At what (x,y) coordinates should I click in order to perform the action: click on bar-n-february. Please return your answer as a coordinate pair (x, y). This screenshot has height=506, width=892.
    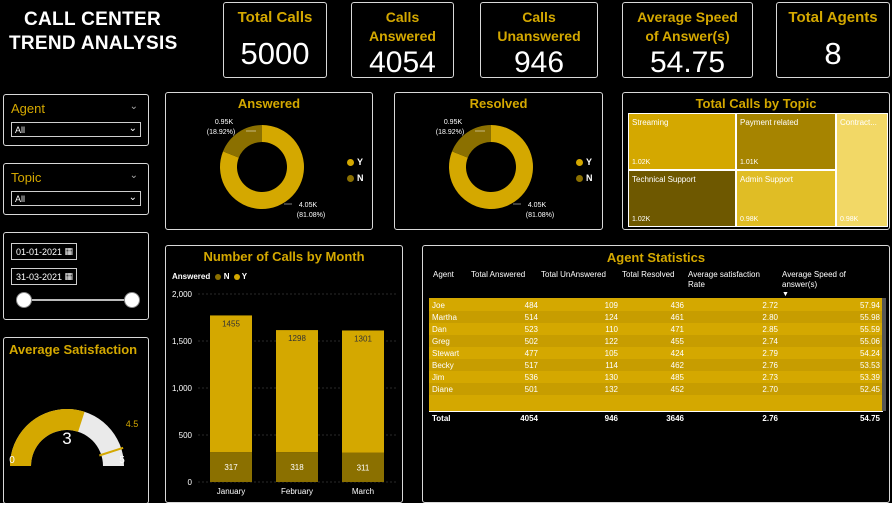
    Looking at the image, I should click on (297, 467).